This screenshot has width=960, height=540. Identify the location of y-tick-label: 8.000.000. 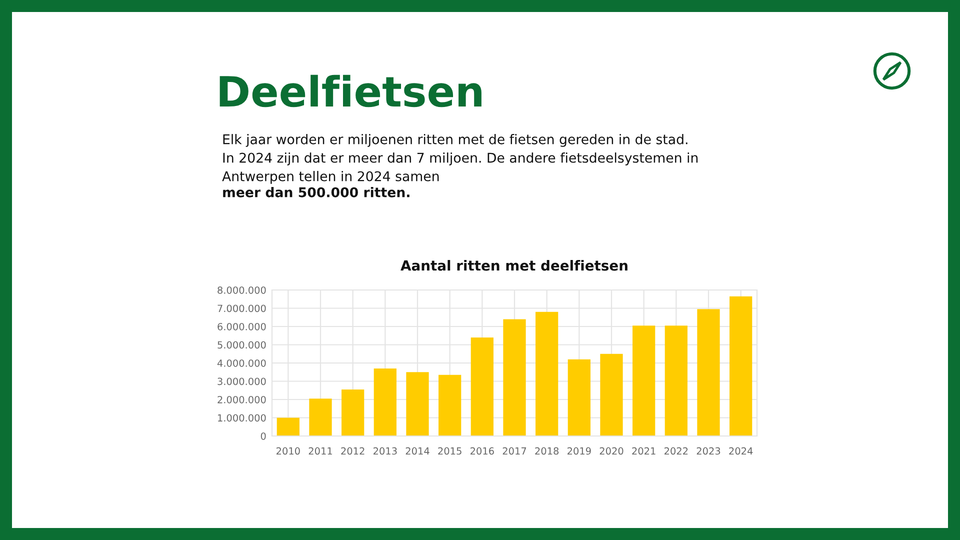
(242, 290).